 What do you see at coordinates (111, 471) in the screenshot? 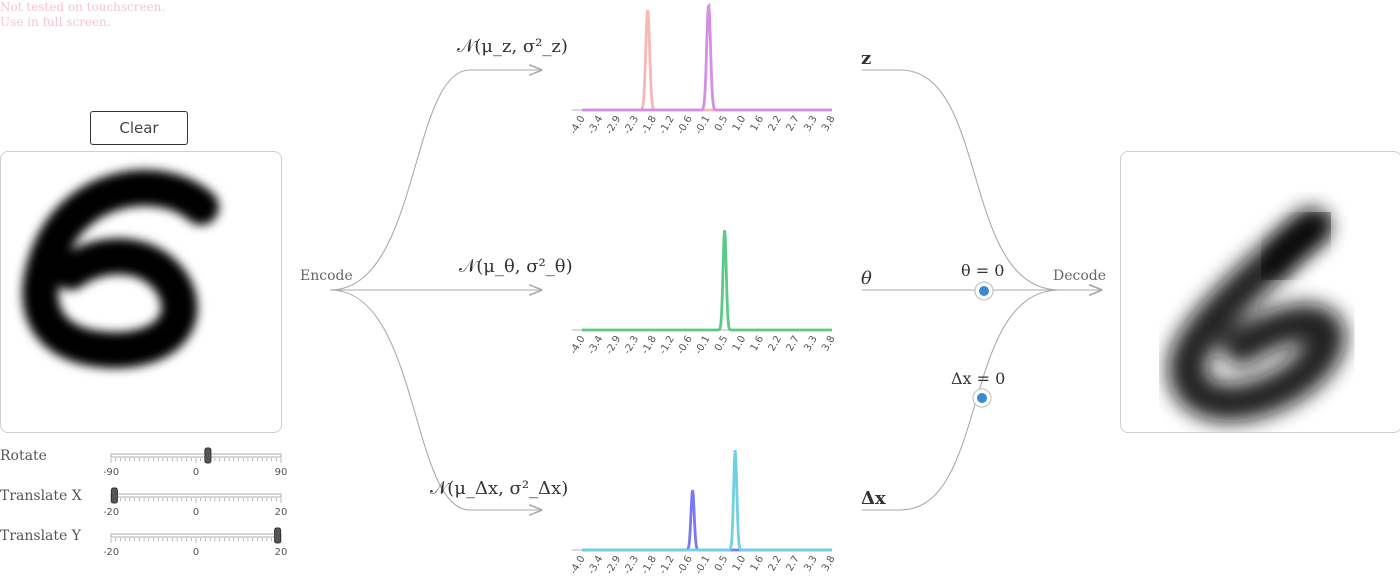
I see `slider-min-label: -90` at bounding box center [111, 471].